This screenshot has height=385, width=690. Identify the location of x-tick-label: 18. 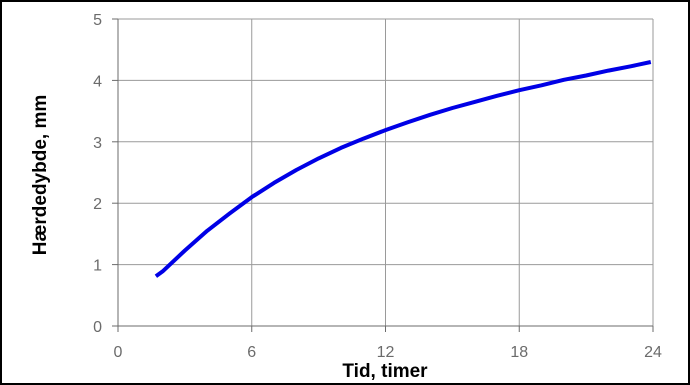
(519, 352).